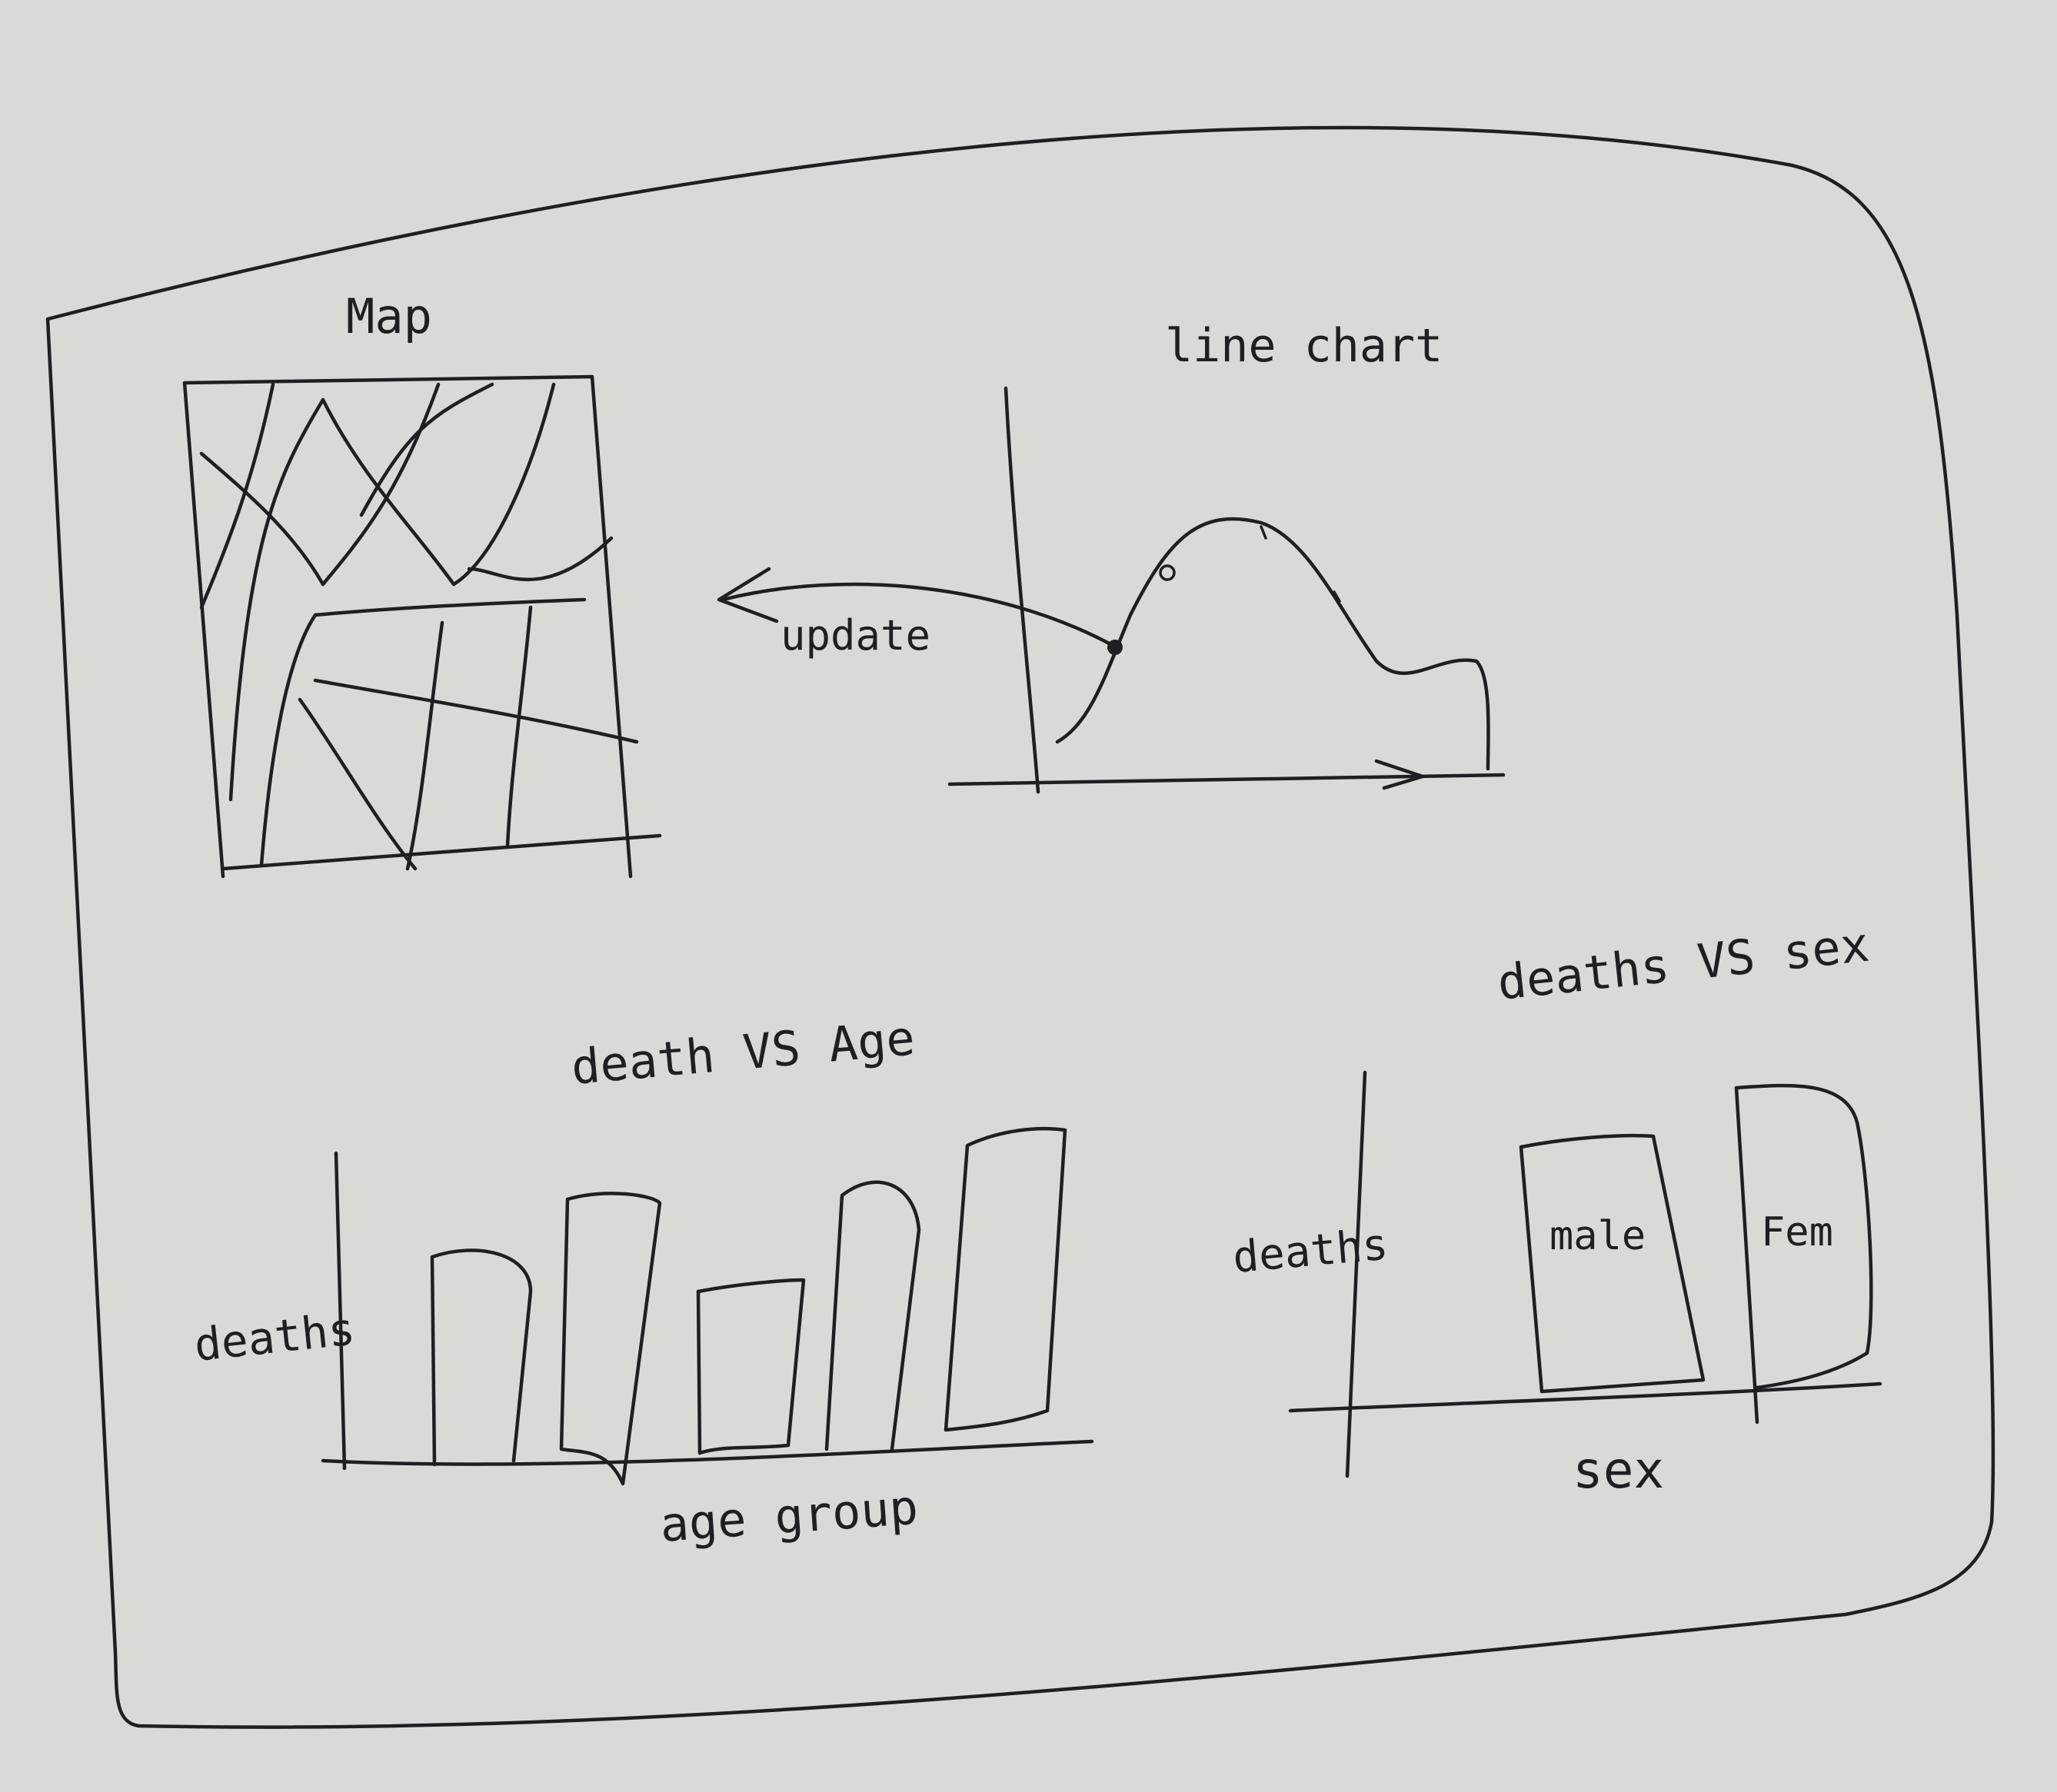 This screenshot has height=1792, width=2057. What do you see at coordinates (1115, 647) in the screenshot?
I see `line-chart-highlight-point` at bounding box center [1115, 647].